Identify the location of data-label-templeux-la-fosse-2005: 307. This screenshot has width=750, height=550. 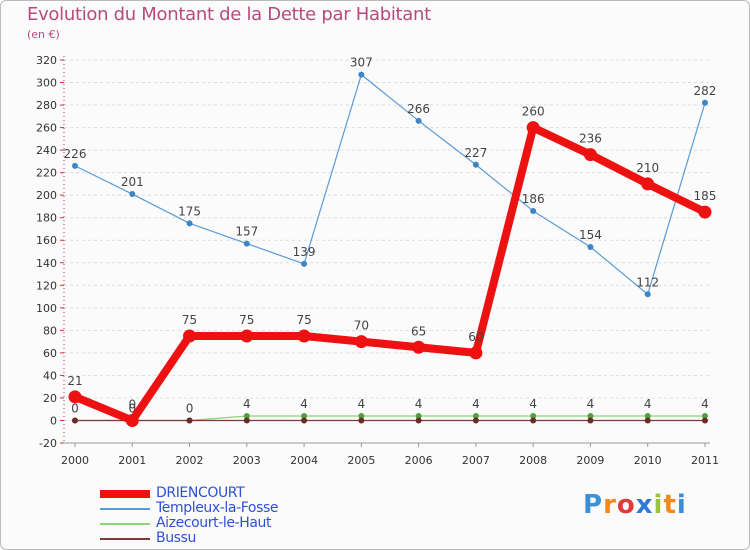
(361, 63).